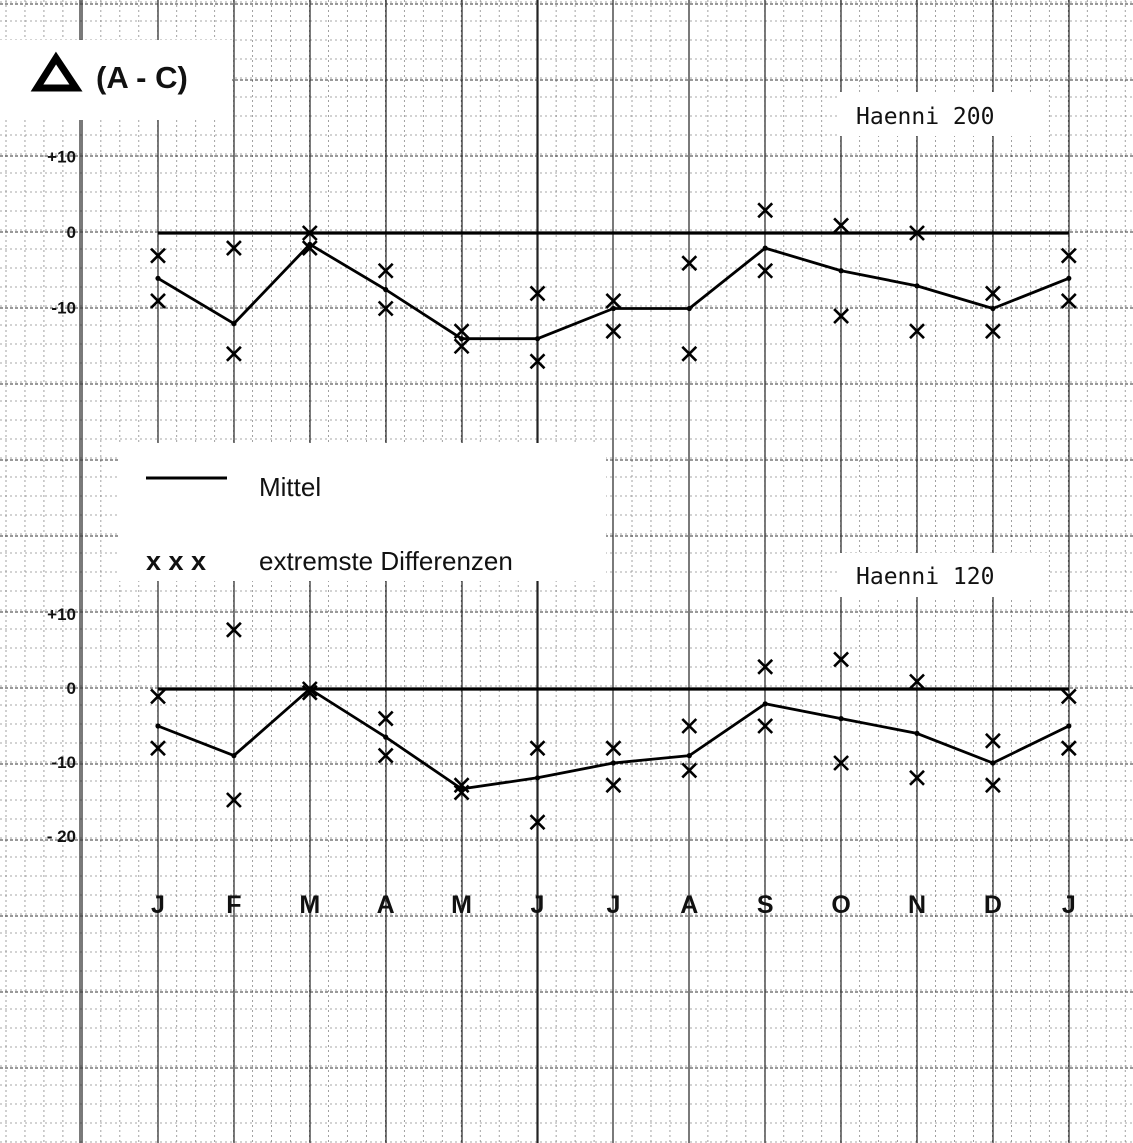 Image resolution: width=1133 pixels, height=1143 pixels. What do you see at coordinates (386, 905) in the screenshot?
I see `month-label: A` at bounding box center [386, 905].